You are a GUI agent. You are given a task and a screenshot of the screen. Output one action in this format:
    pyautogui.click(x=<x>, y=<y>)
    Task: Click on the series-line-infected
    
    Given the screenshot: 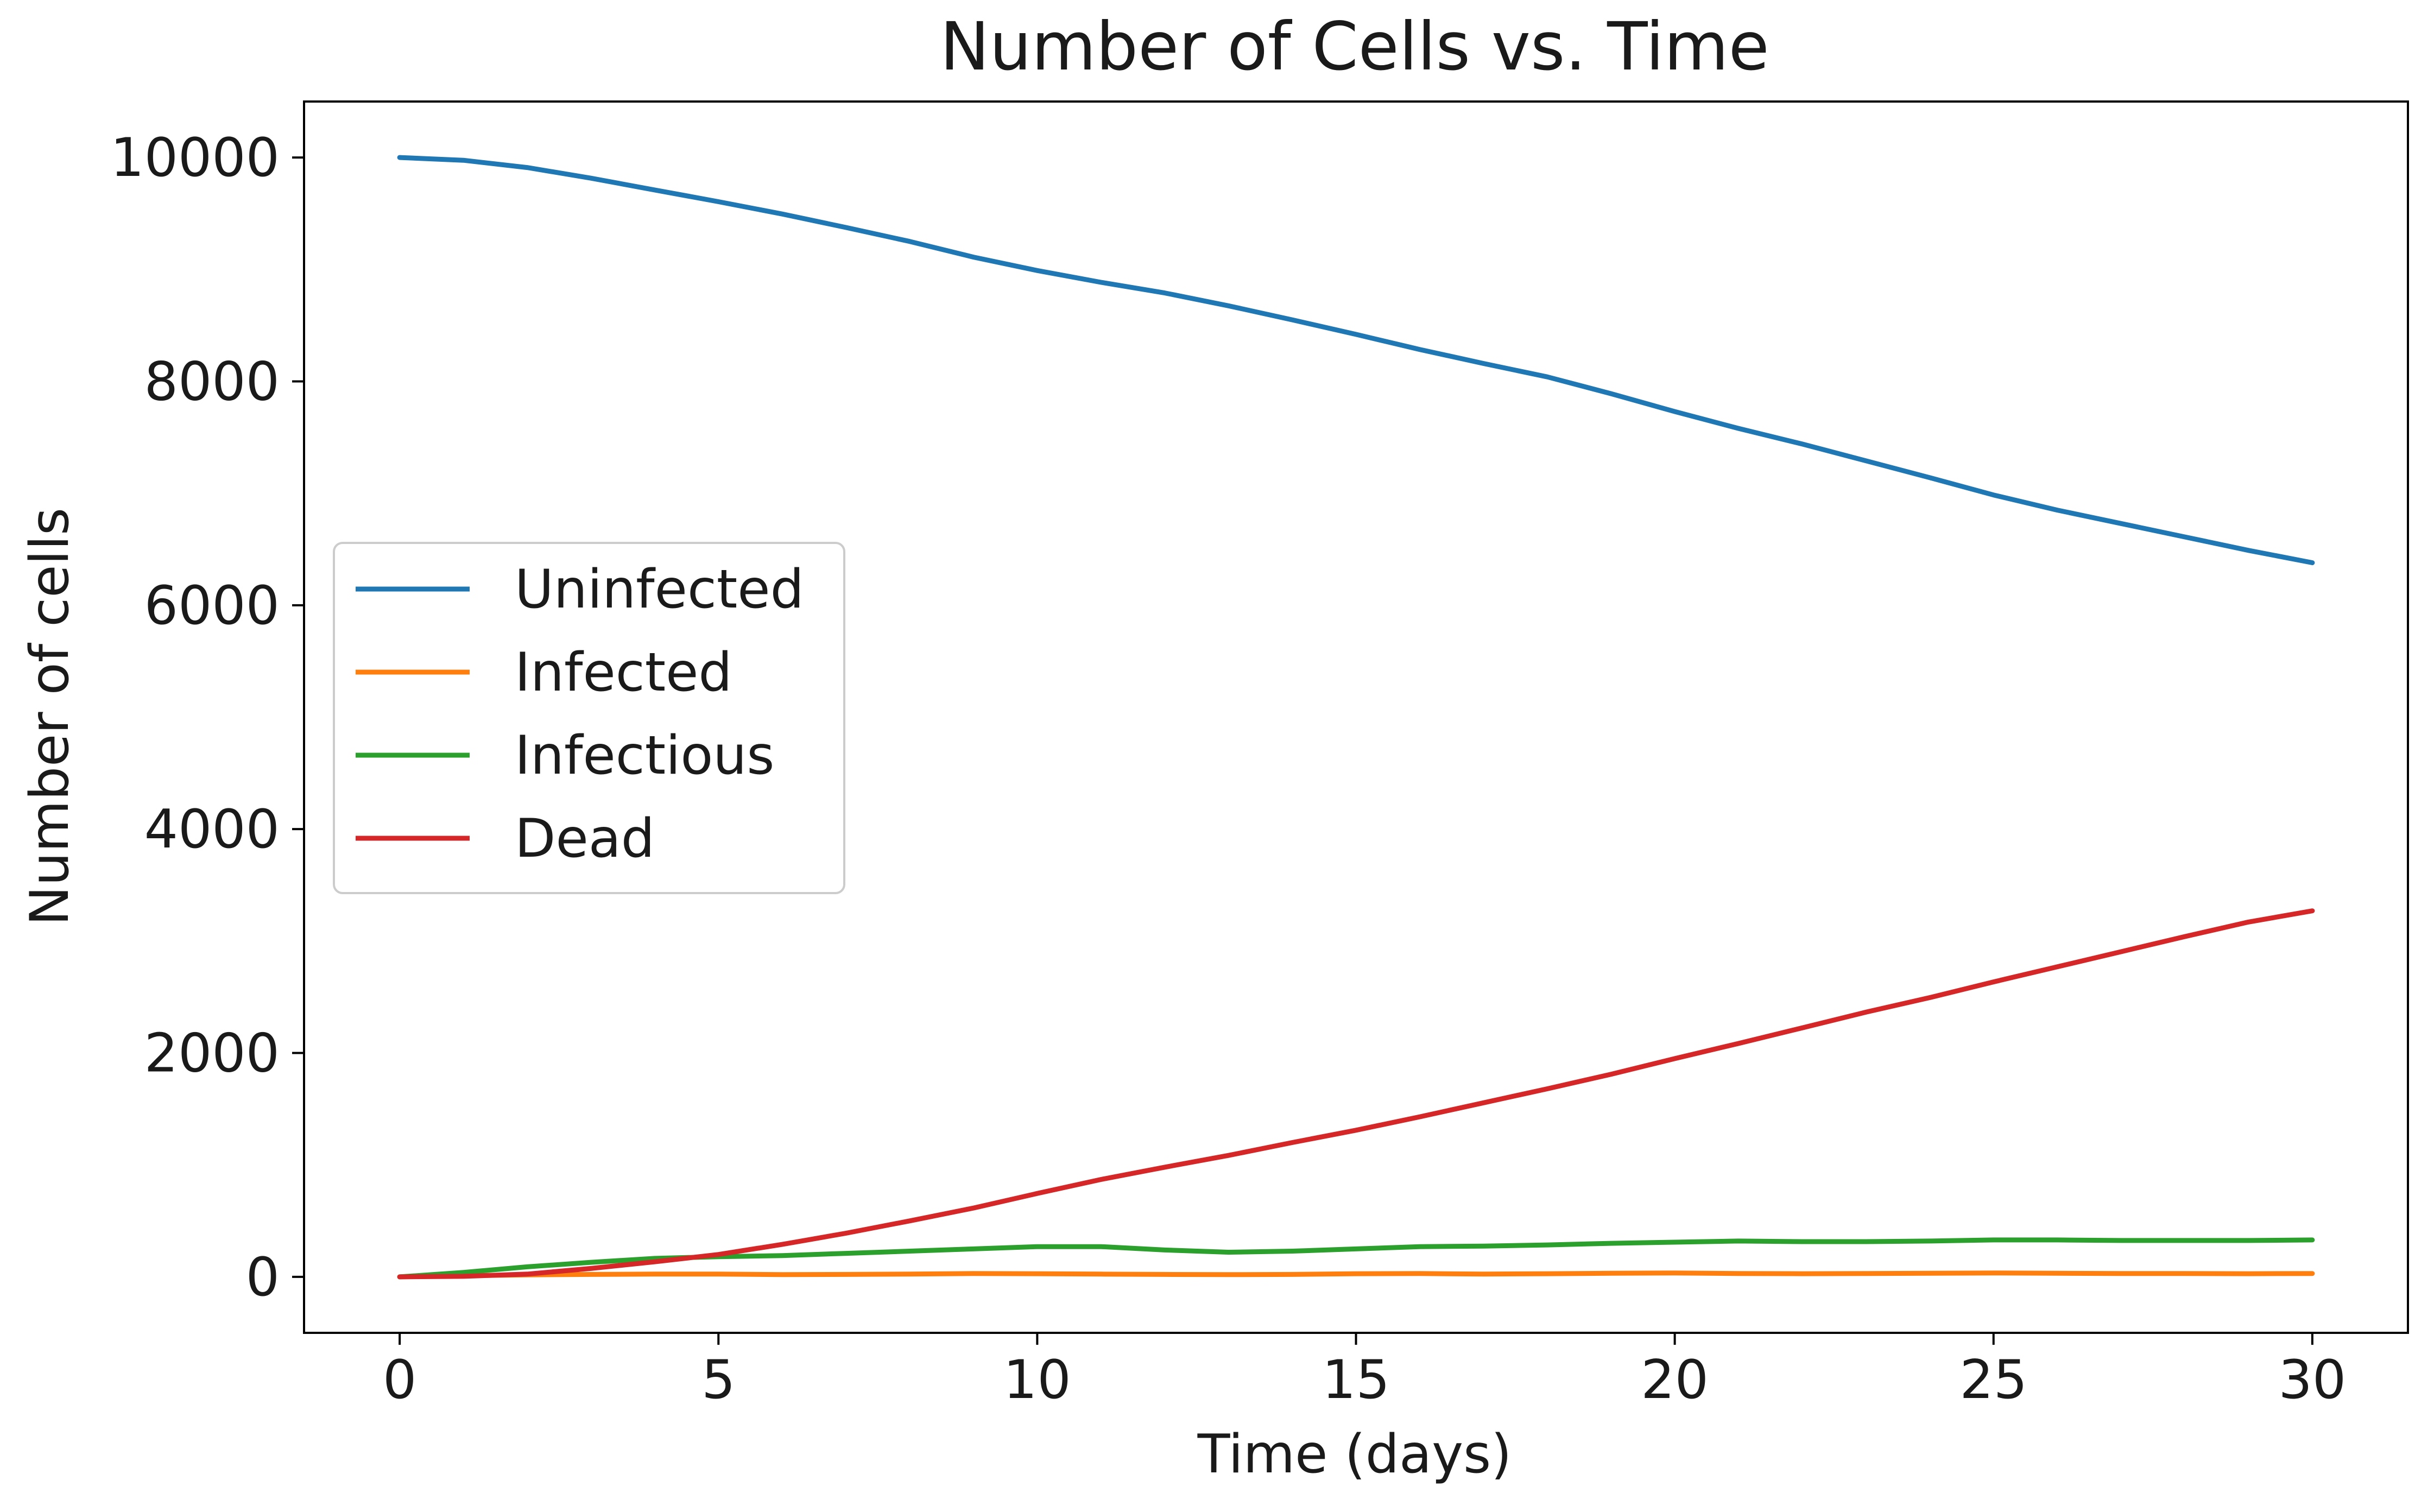 What is the action you would take?
    pyautogui.click(x=1356, y=1275)
    